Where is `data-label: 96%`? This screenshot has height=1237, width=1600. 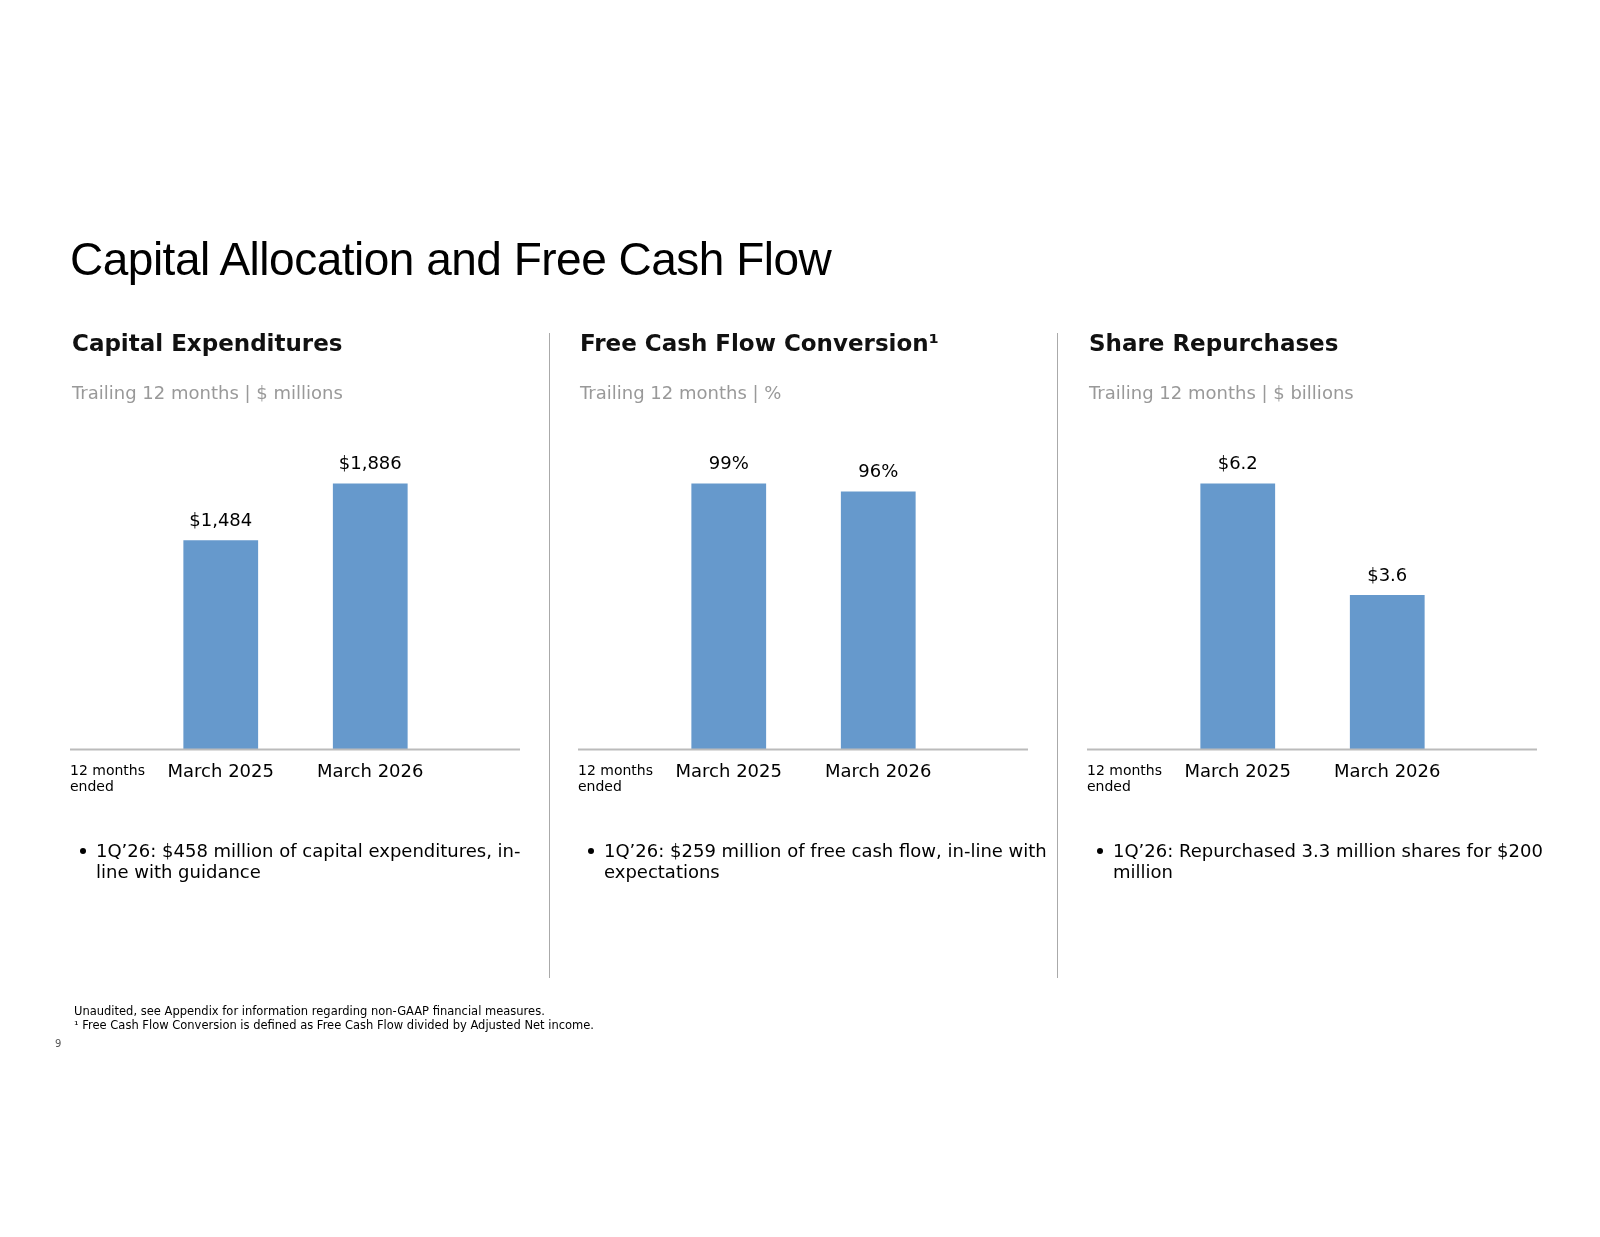 data-label: 96% is located at coordinates (878, 471).